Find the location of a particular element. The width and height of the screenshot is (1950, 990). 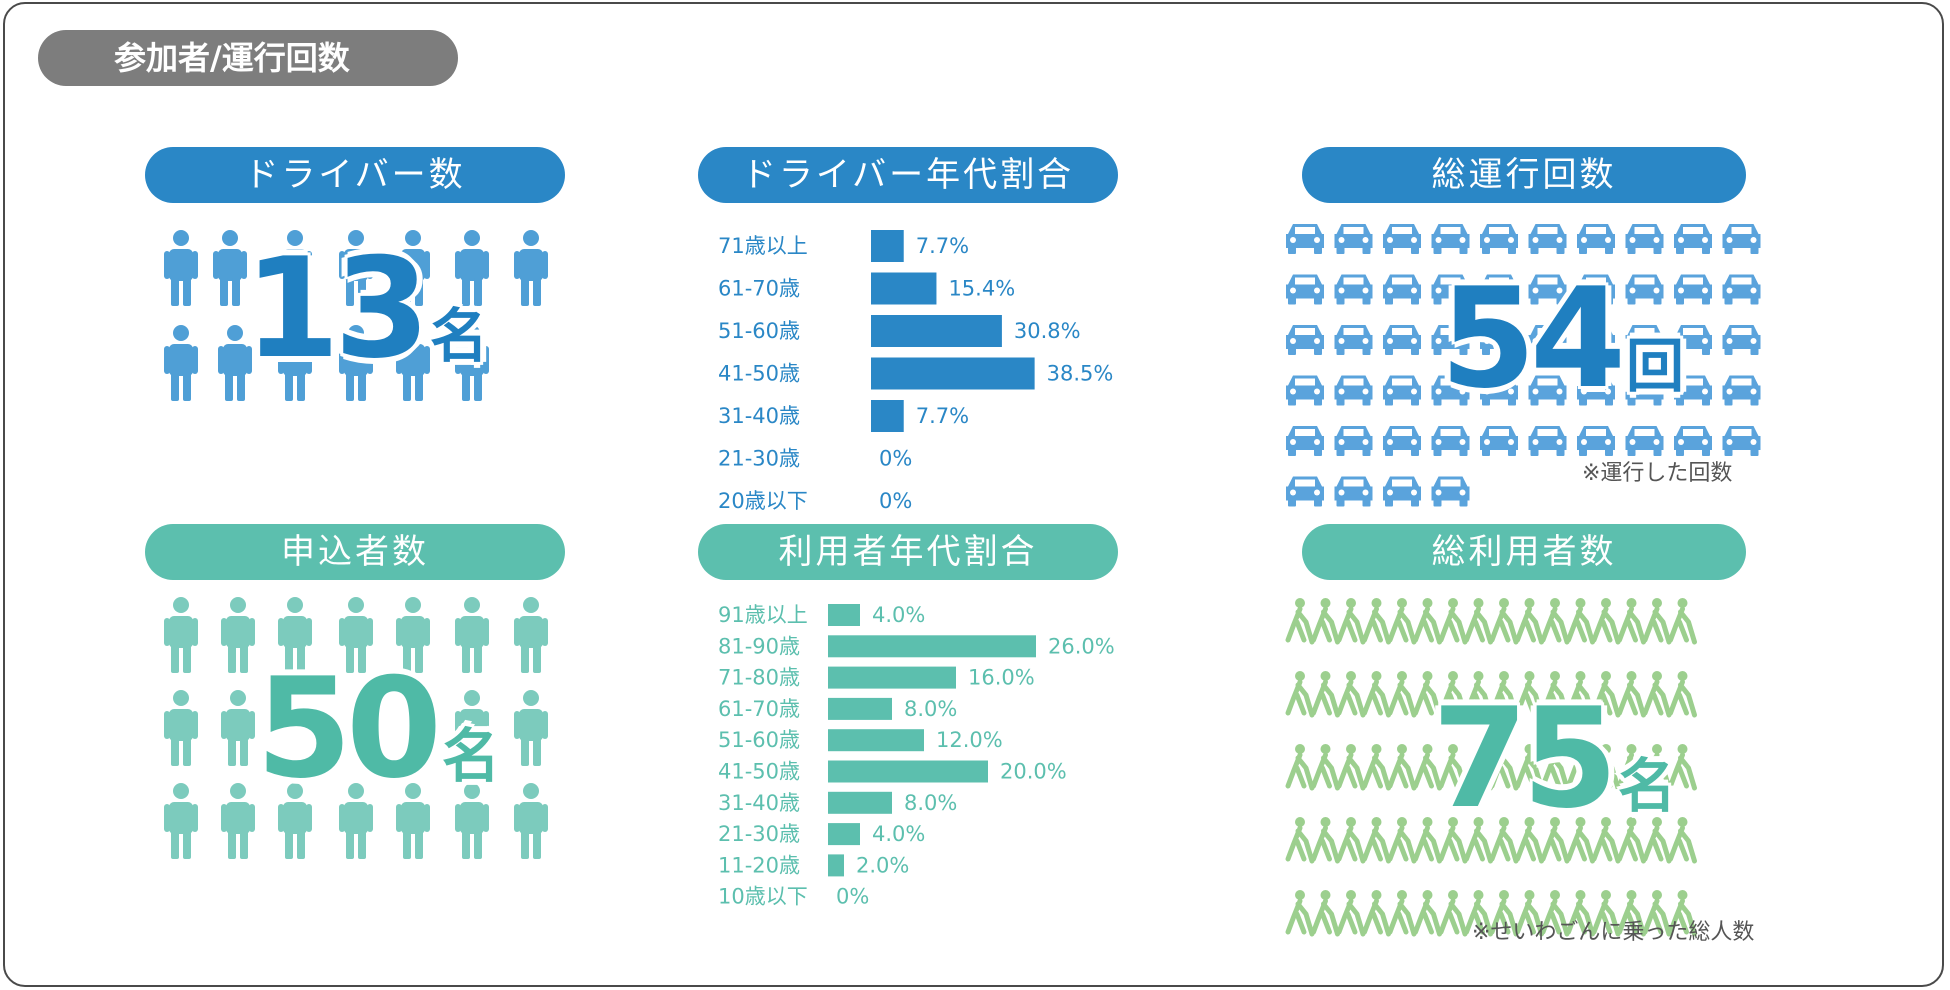

runs-unit: 回 is located at coordinates (1655, 366).